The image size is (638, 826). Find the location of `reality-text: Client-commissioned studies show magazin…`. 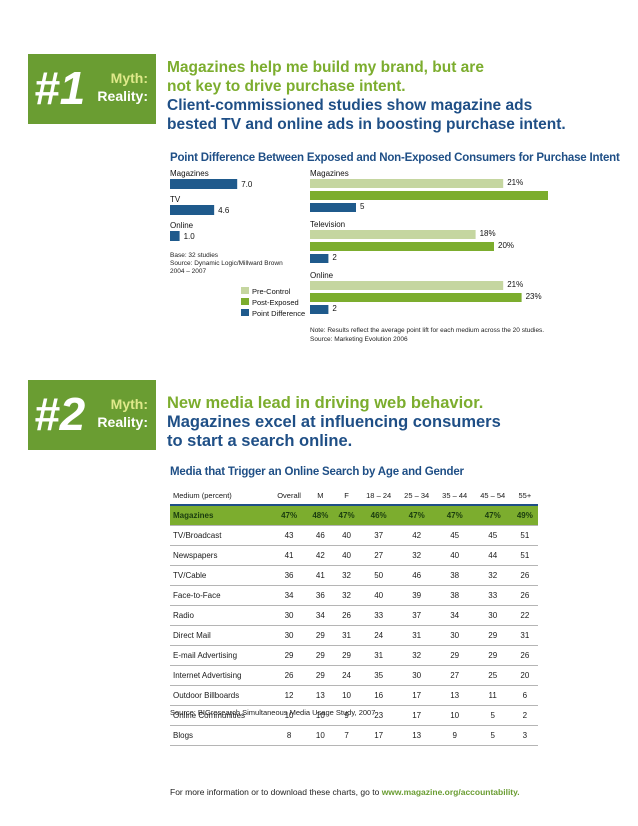

reality-text: Client-commissioned studies show magazin… is located at coordinates (350, 105).